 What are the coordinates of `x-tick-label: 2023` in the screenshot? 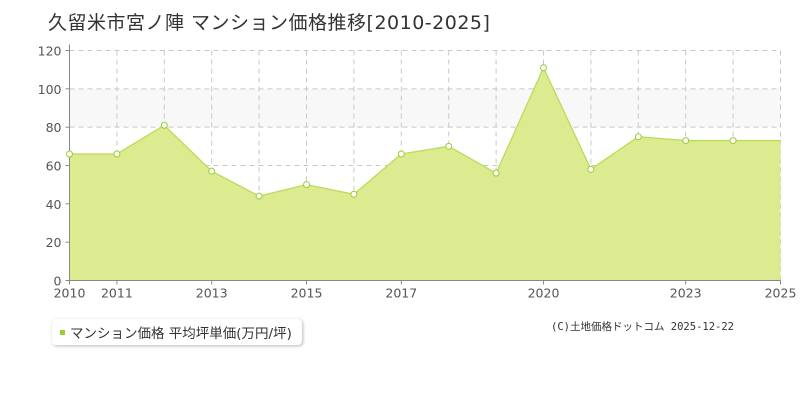 It's located at (686, 293).